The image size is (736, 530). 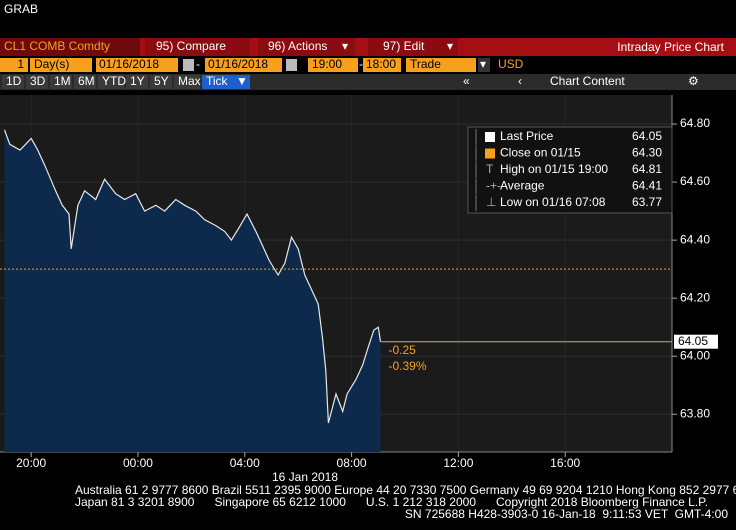 I want to click on input-value: 1, so click(x=20, y=64).